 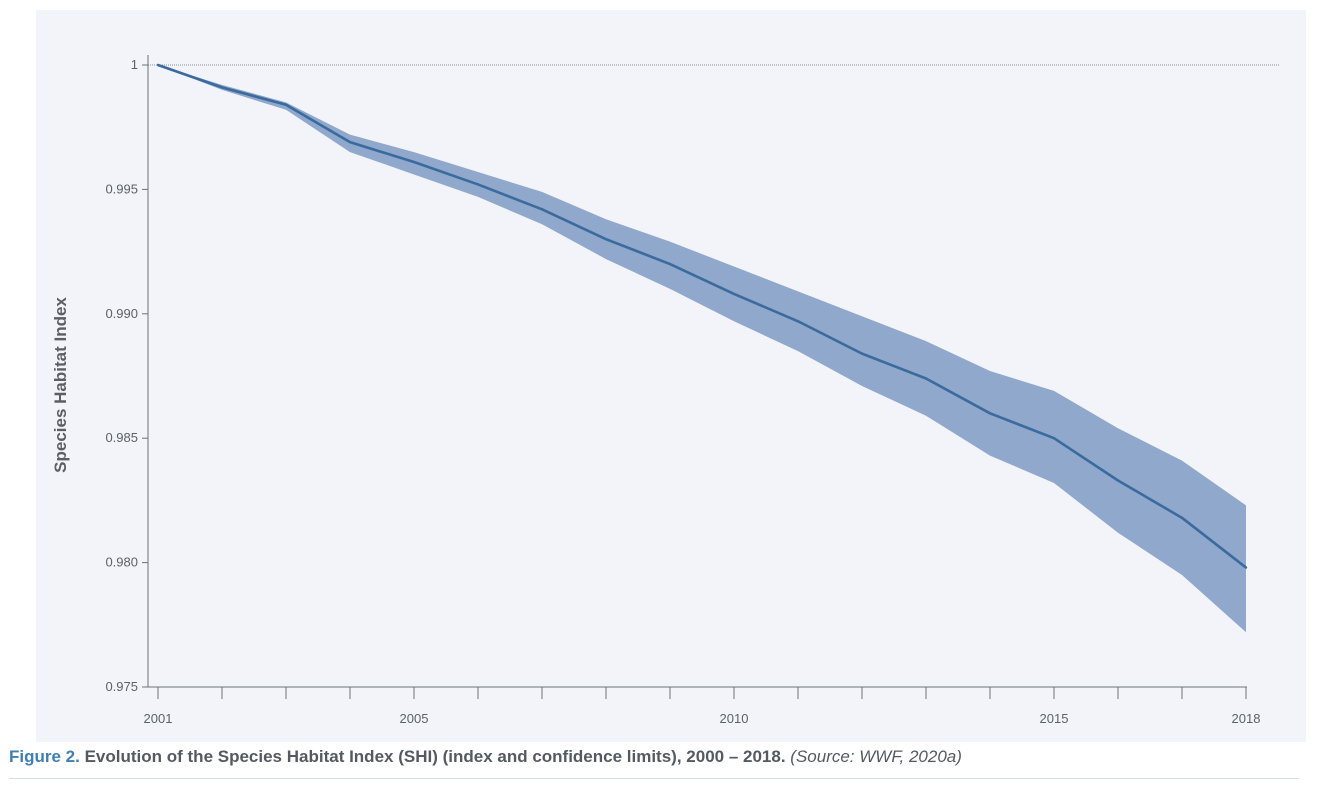 I want to click on y-tick-label: 0.995, so click(x=121, y=188).